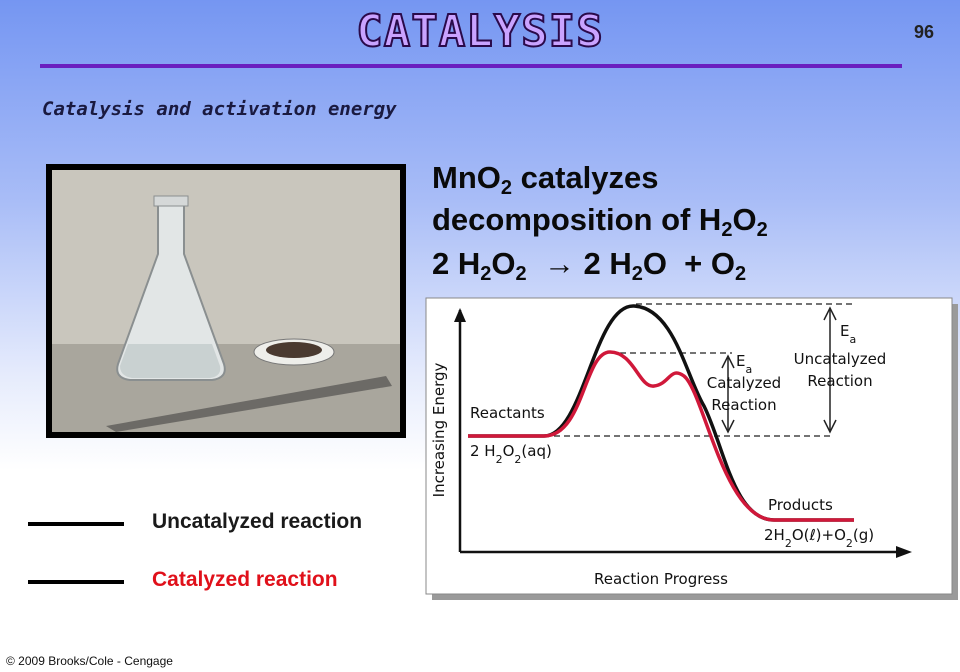 Image resolution: width=960 pixels, height=672 pixels. What do you see at coordinates (744, 383) in the screenshot?
I see `catalyzed-label: Catalyzed` at bounding box center [744, 383].